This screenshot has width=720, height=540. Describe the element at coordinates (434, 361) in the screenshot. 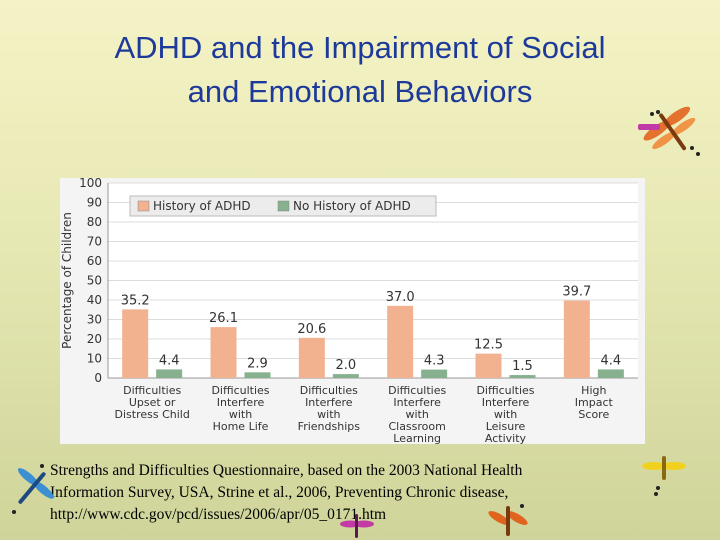

I see `data-label: 4.3` at that location.